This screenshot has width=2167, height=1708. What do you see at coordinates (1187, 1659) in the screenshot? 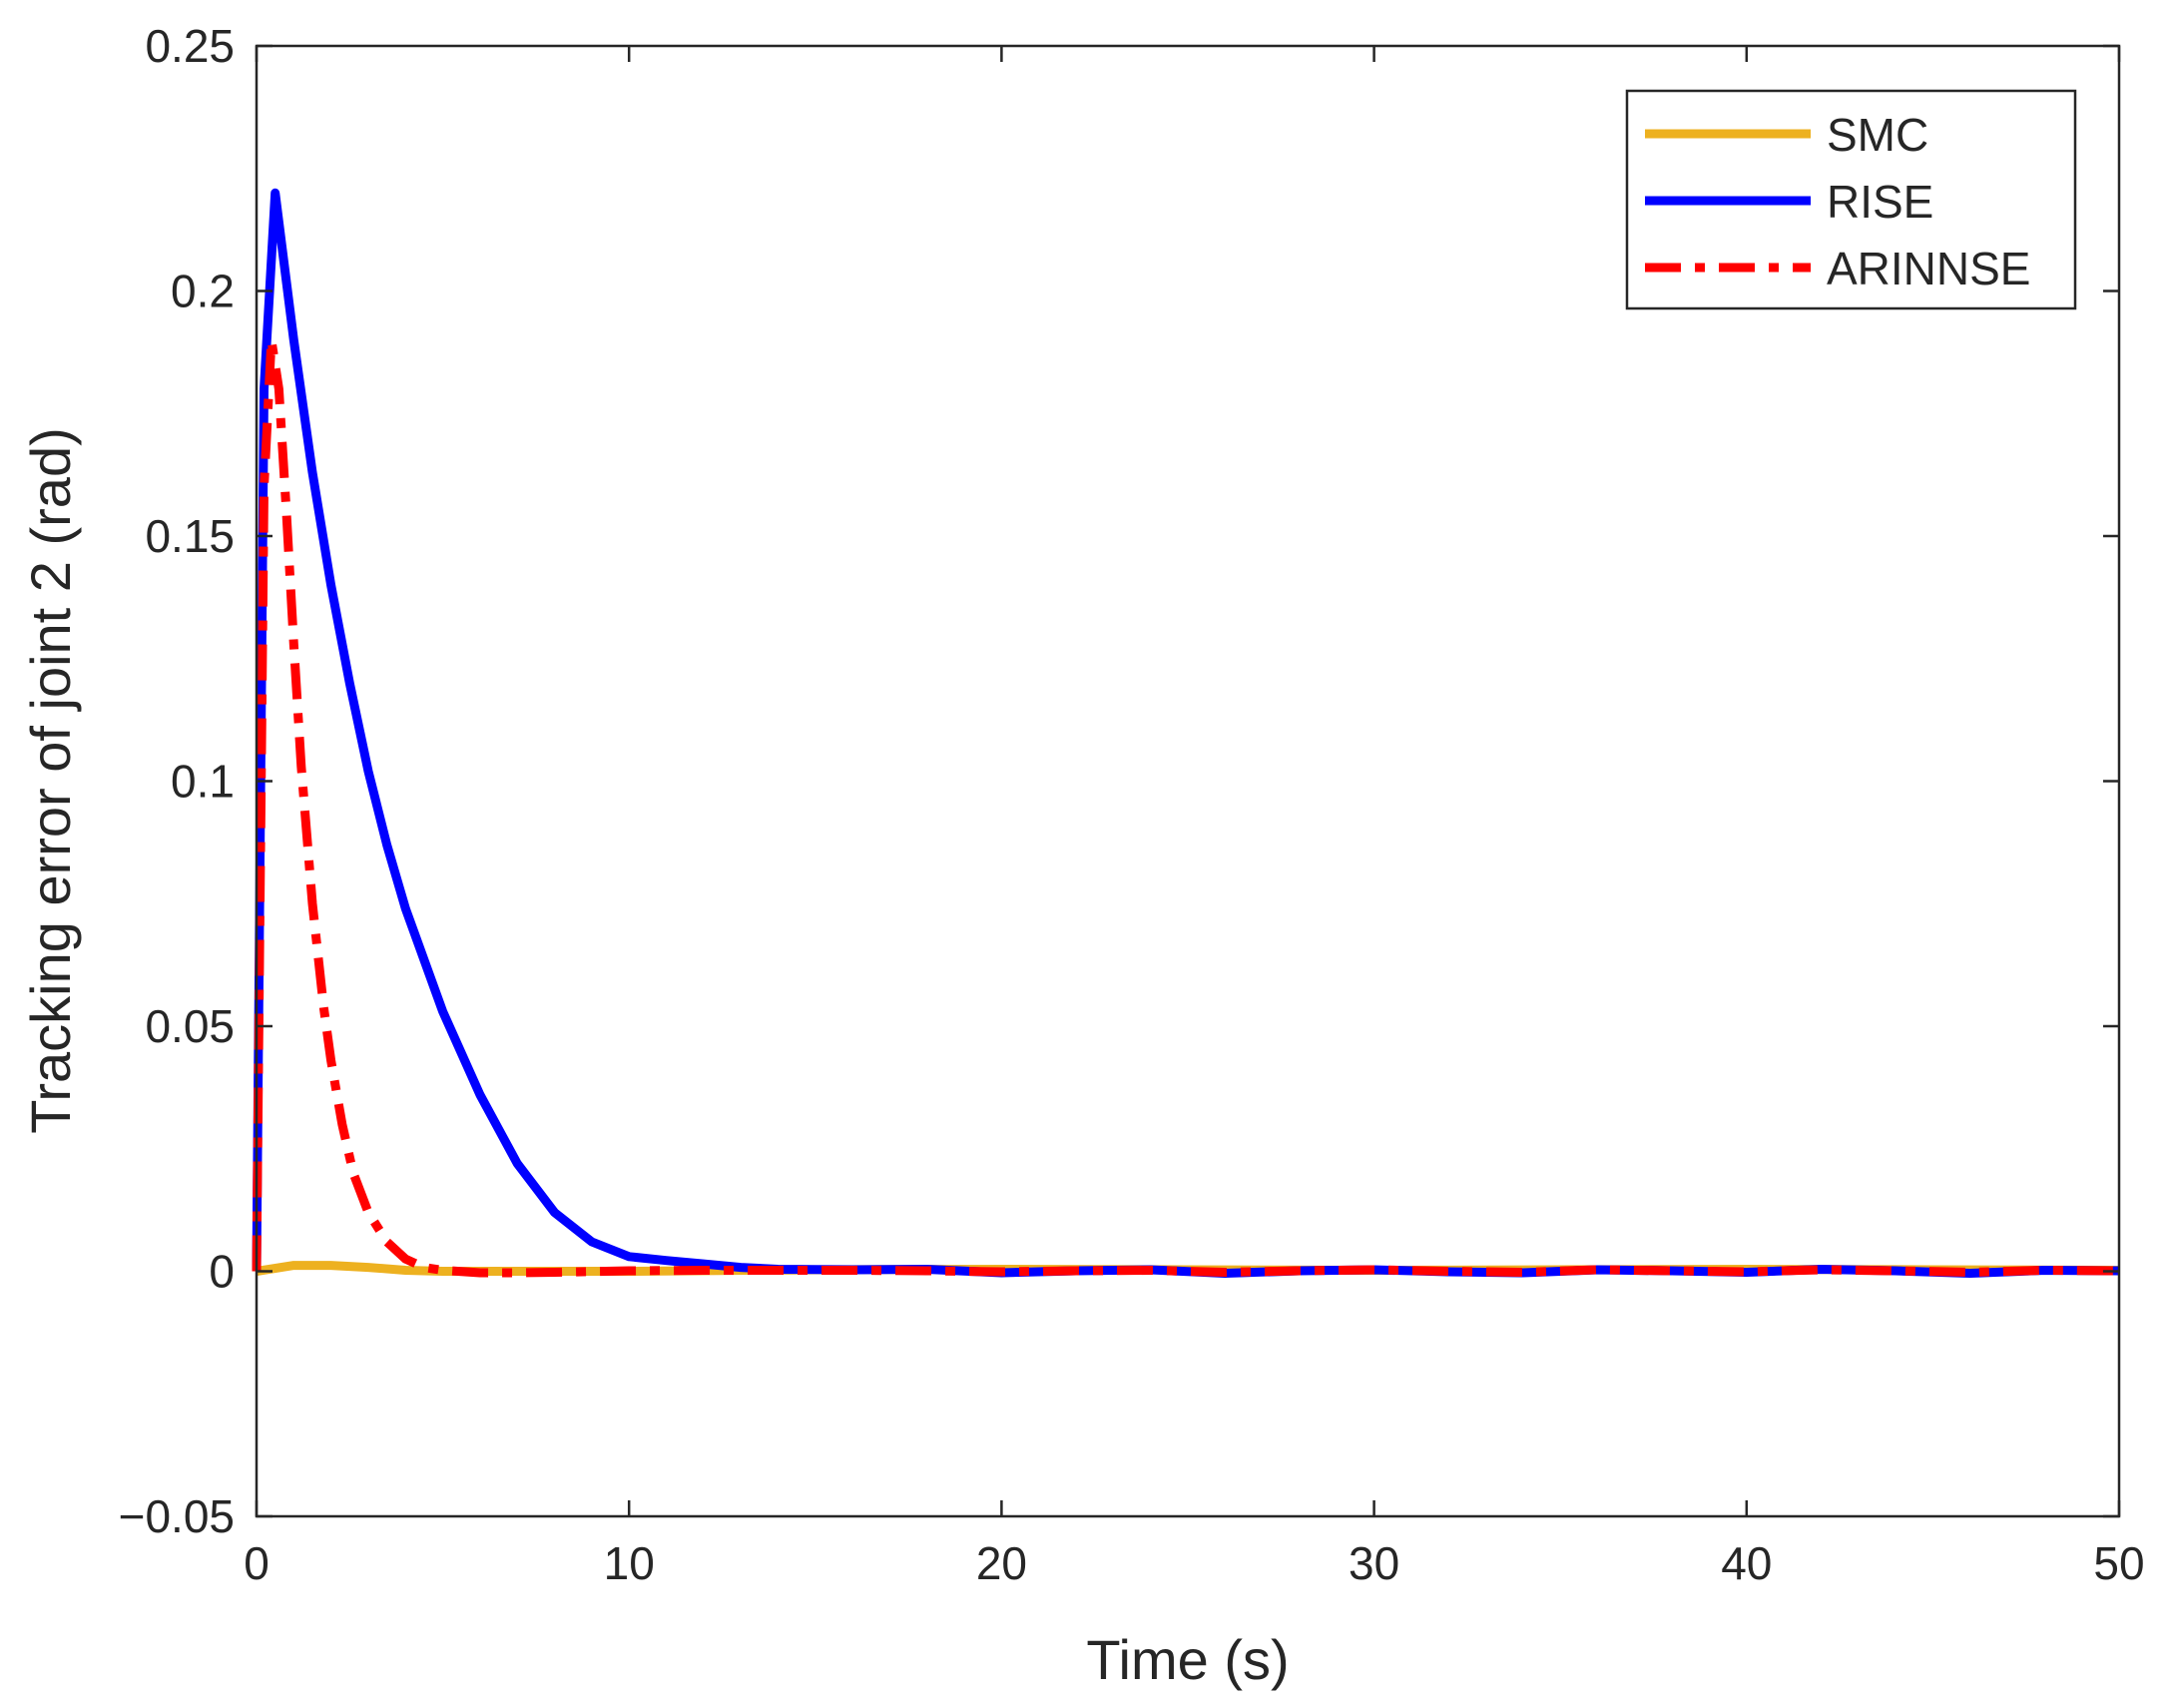
I see `x-axis-label: Time (s)` at bounding box center [1187, 1659].